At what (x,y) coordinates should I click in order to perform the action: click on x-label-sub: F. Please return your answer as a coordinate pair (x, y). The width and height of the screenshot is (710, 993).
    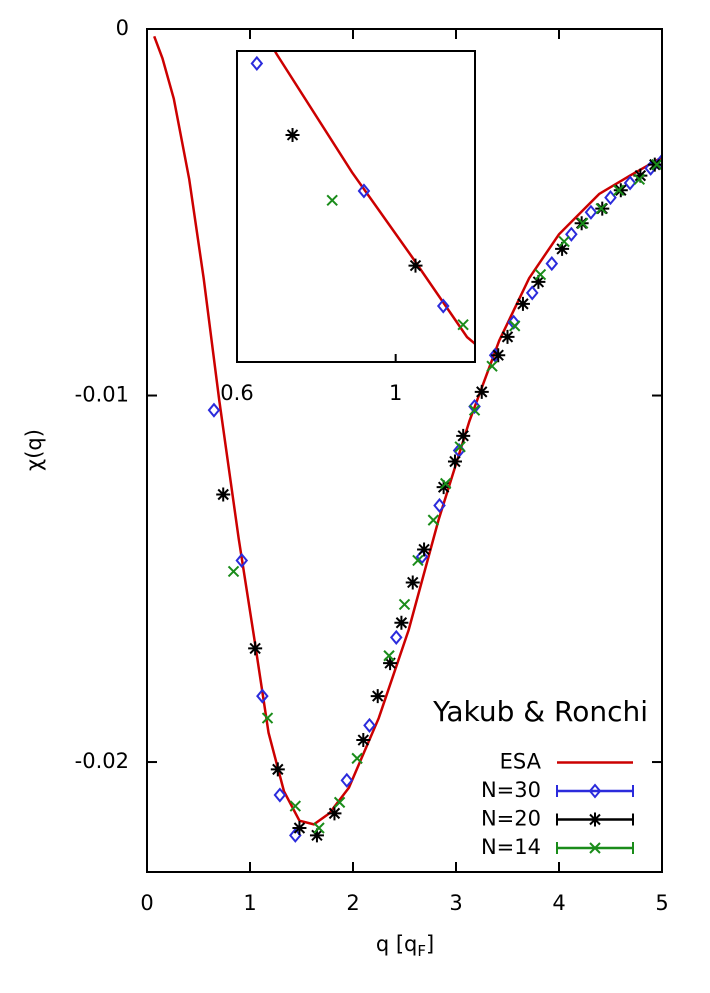
    Looking at the image, I should click on (421, 951).